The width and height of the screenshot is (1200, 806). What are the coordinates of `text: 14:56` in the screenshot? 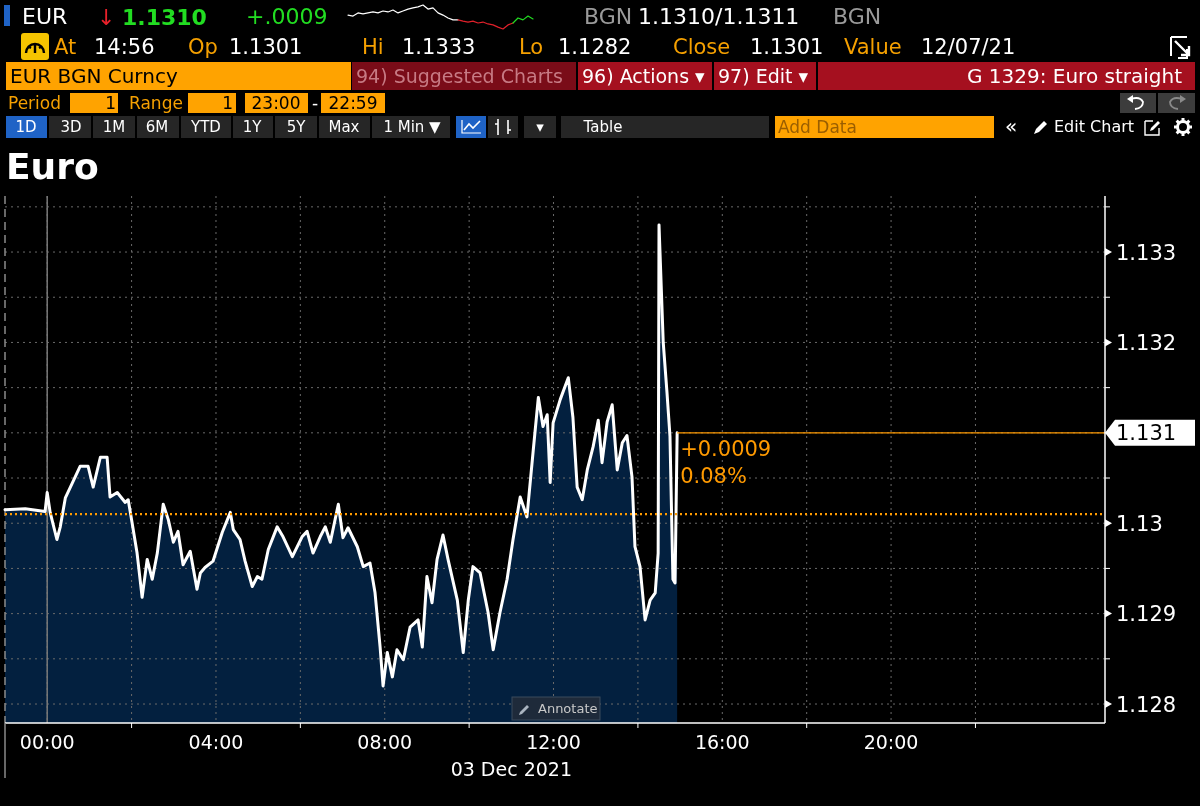 It's located at (124, 47).